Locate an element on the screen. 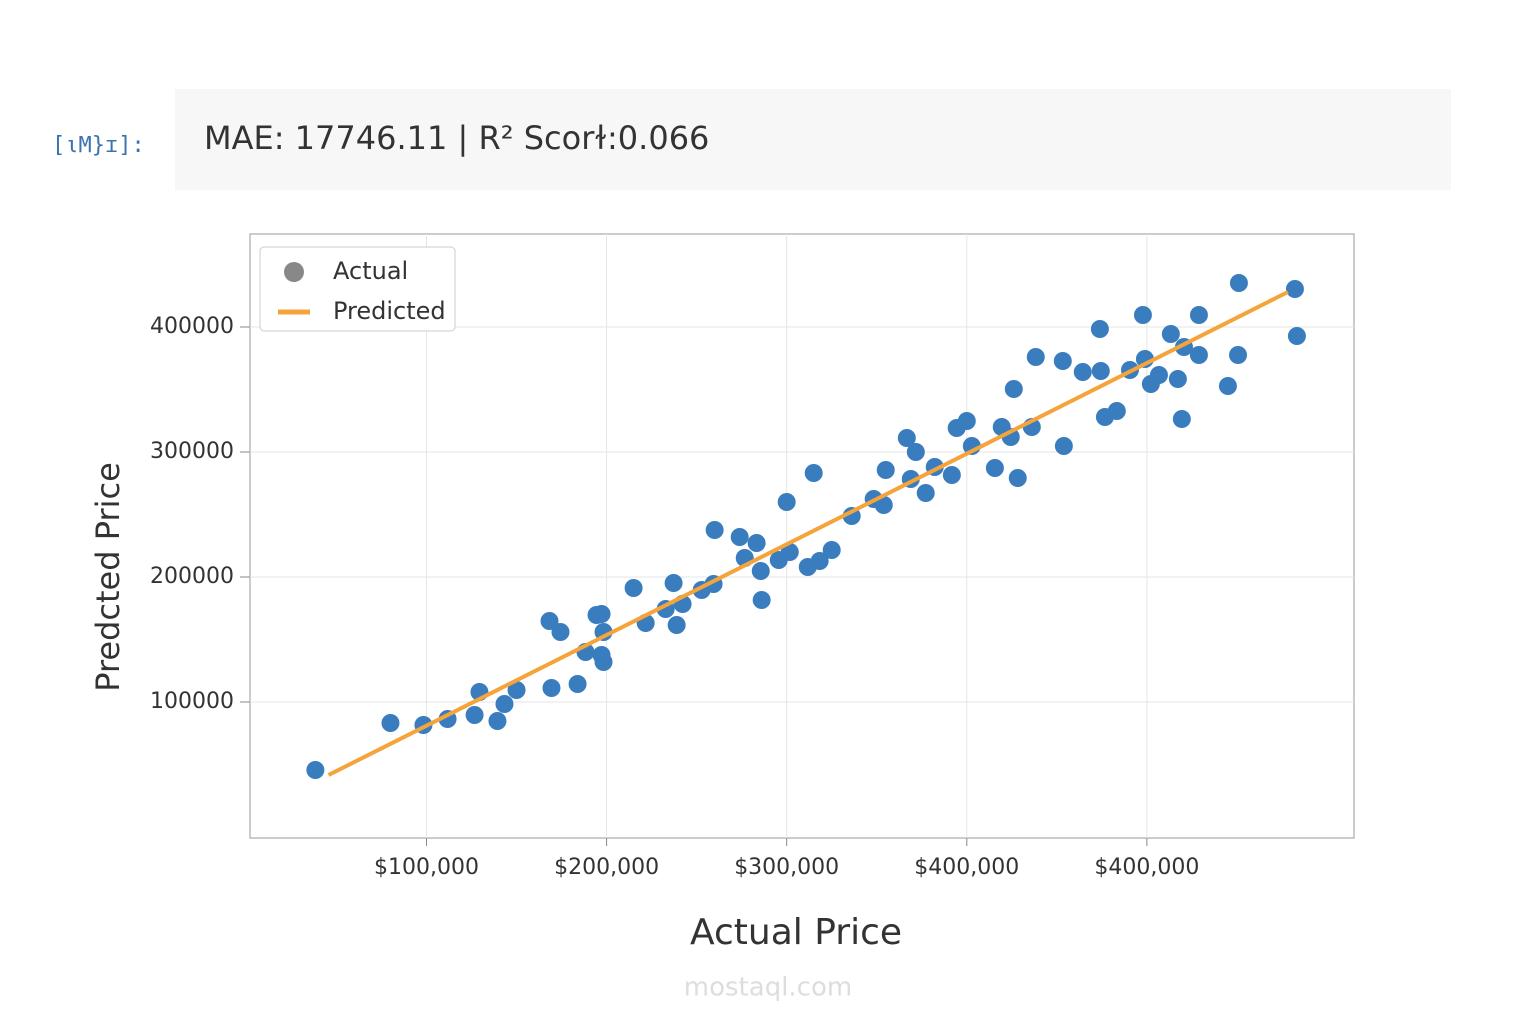  x-tick-label: $200,000 is located at coordinates (606, 867).